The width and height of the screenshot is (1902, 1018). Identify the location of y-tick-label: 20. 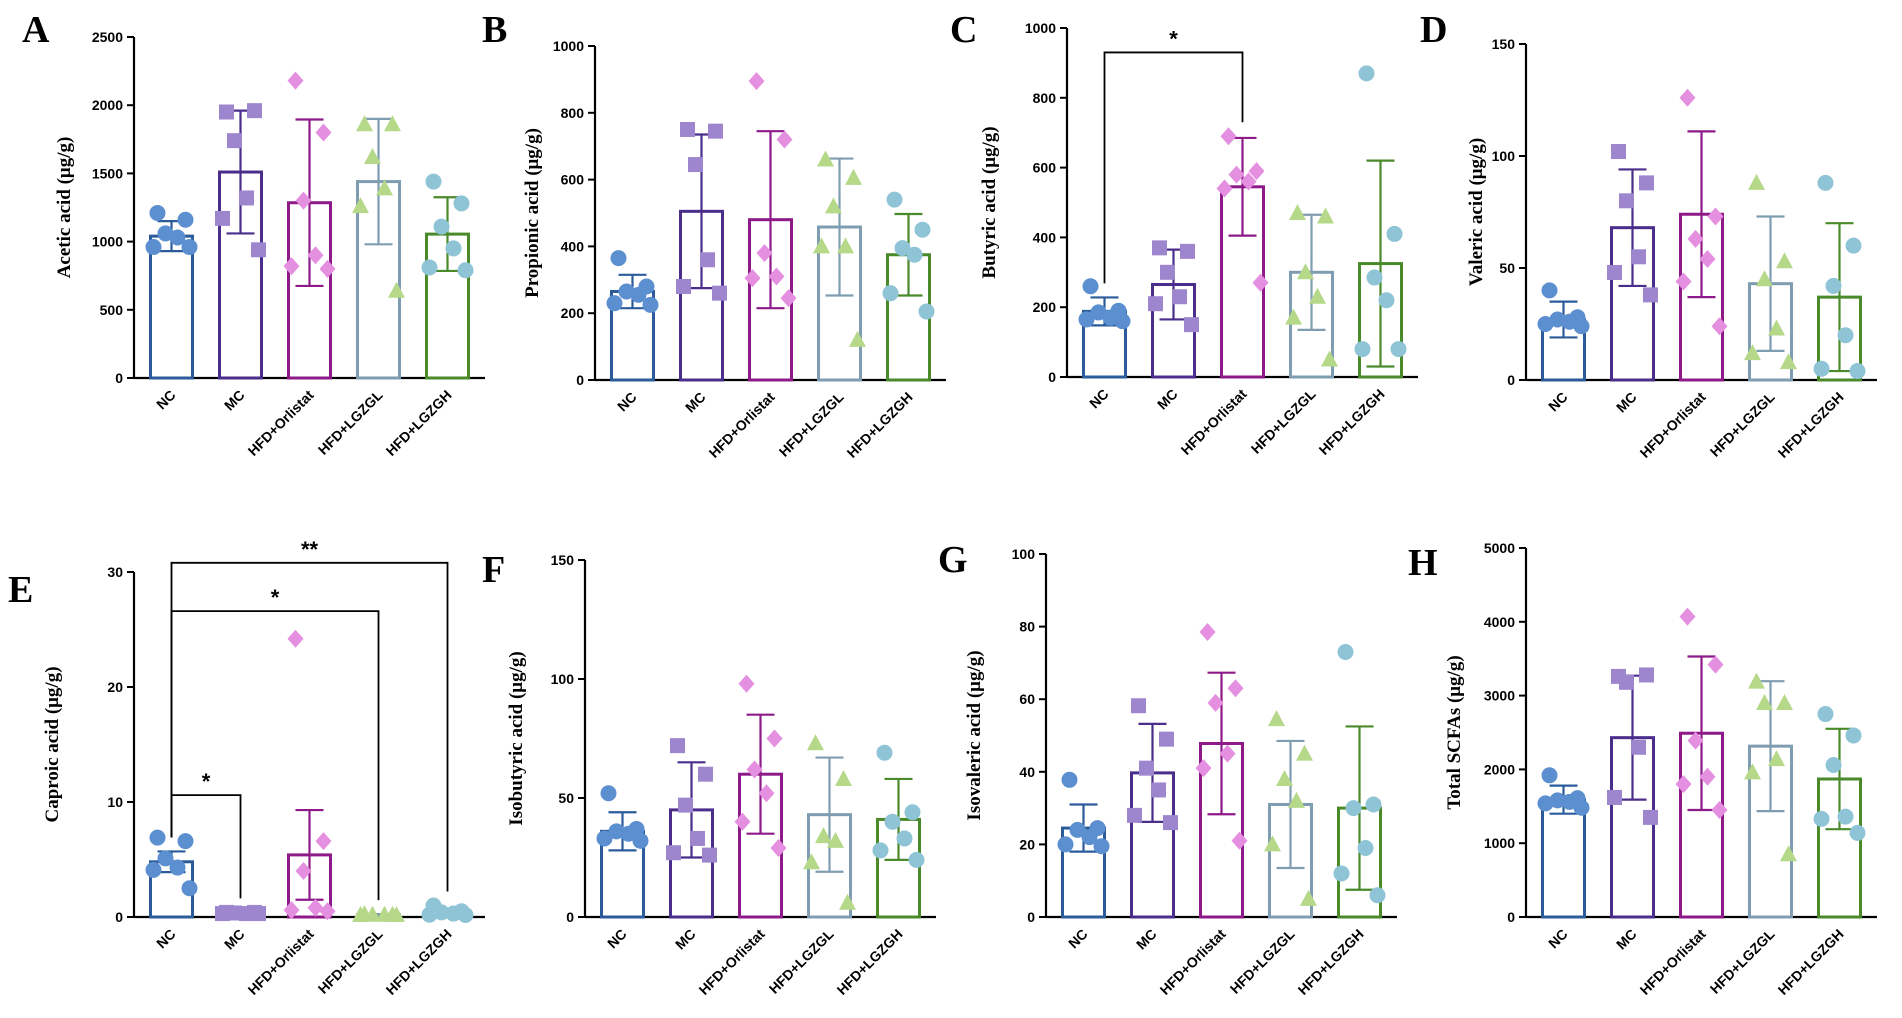
(115, 687).